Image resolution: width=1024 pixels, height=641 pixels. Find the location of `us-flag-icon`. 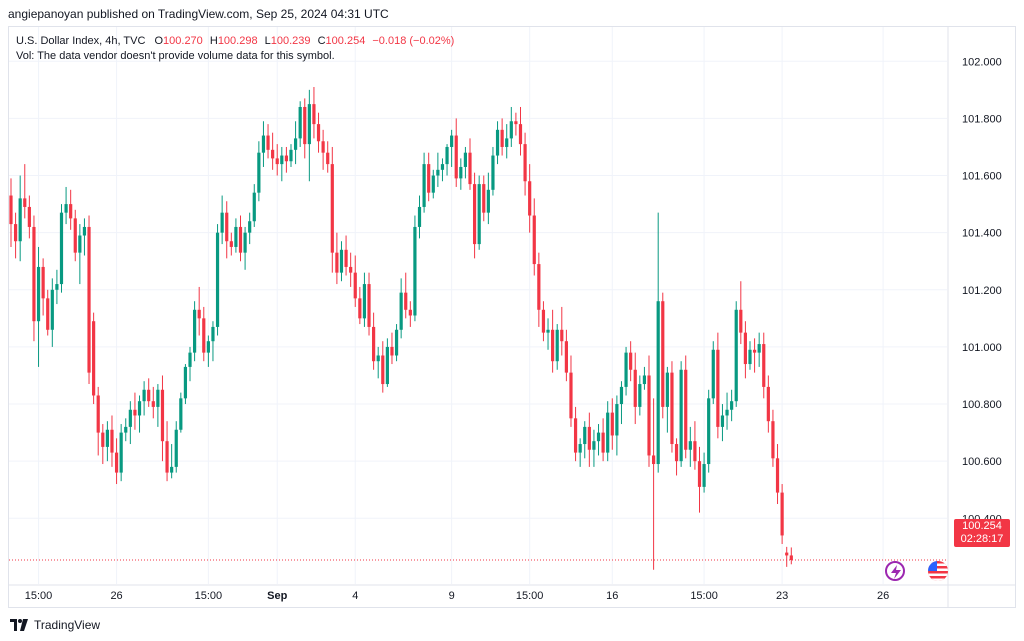

us-flag-icon is located at coordinates (938, 571).